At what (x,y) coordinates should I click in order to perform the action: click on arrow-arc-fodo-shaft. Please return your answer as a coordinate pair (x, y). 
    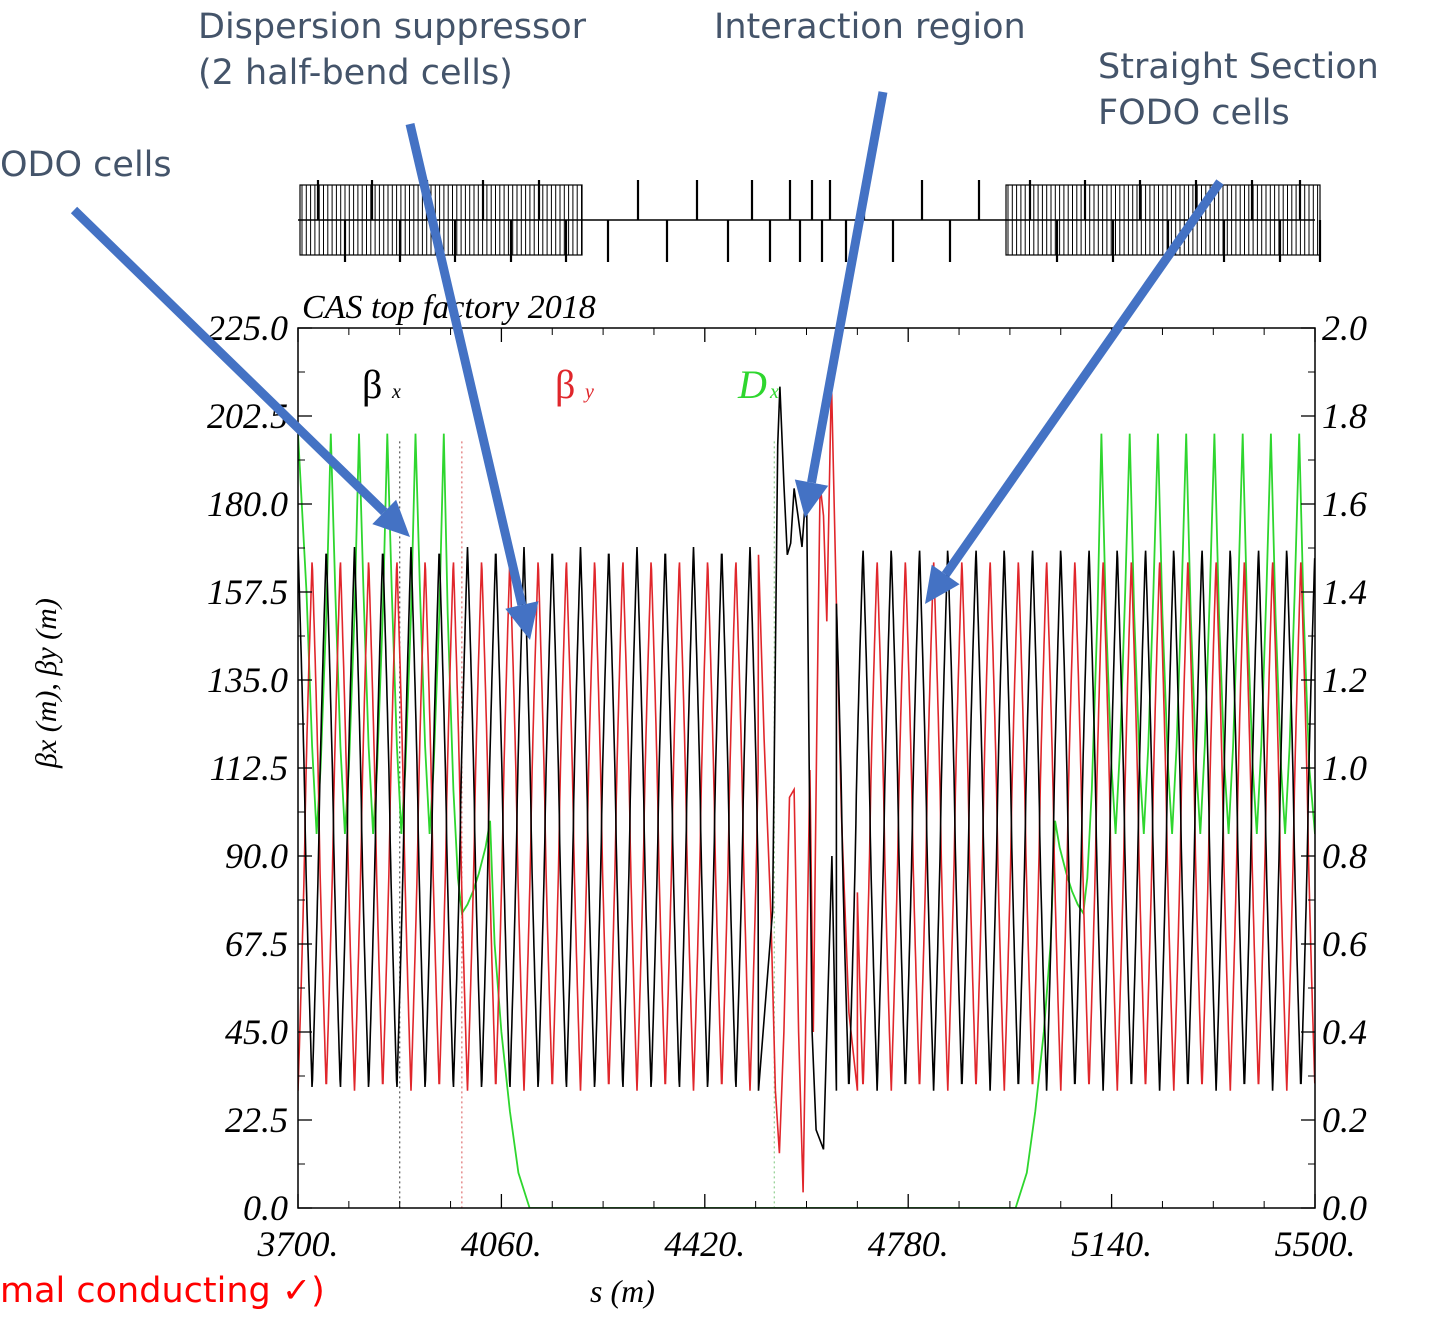
    Looking at the image, I should click on (229, 361).